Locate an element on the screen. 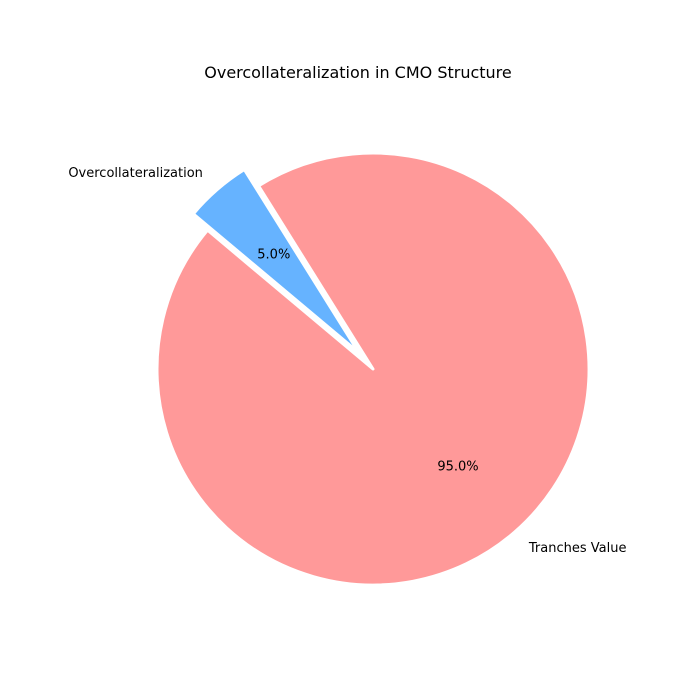 This screenshot has width=700, height=700. percent-label-overcollateralization: 5.0% is located at coordinates (273, 254).